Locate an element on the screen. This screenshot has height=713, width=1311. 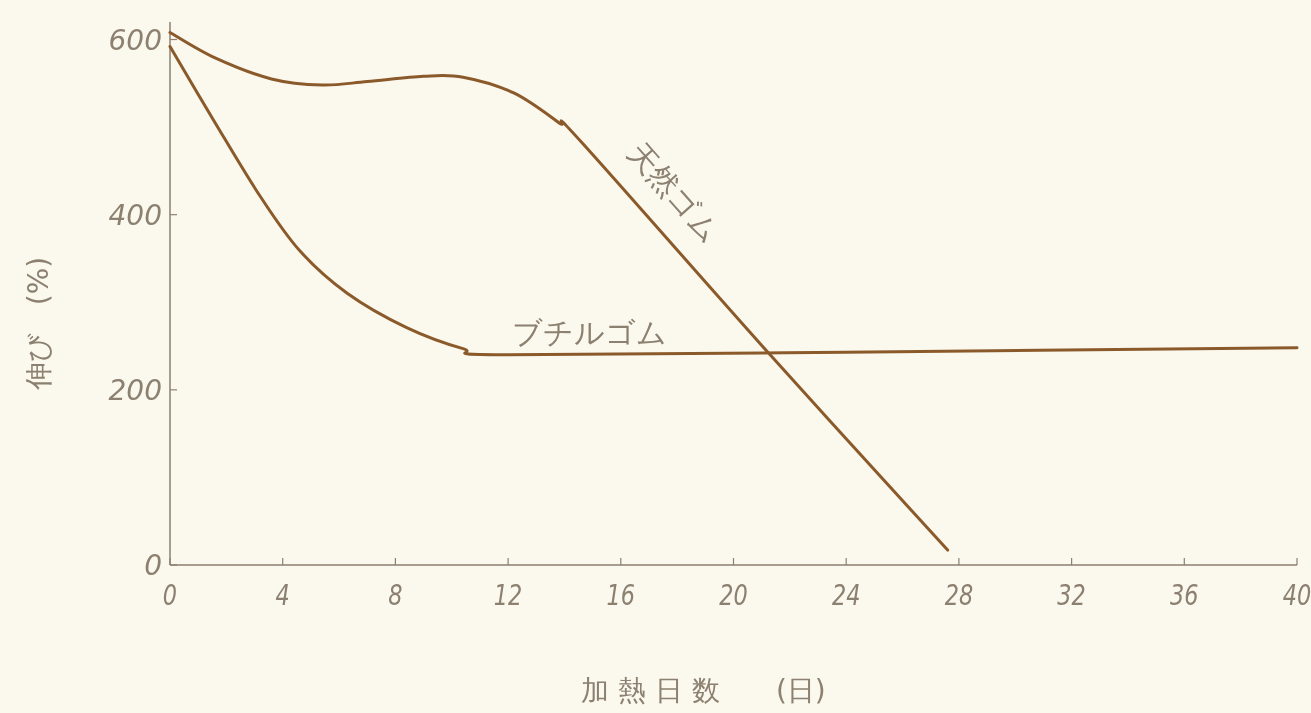
y-tick-label: 600 is located at coordinates (135, 40).